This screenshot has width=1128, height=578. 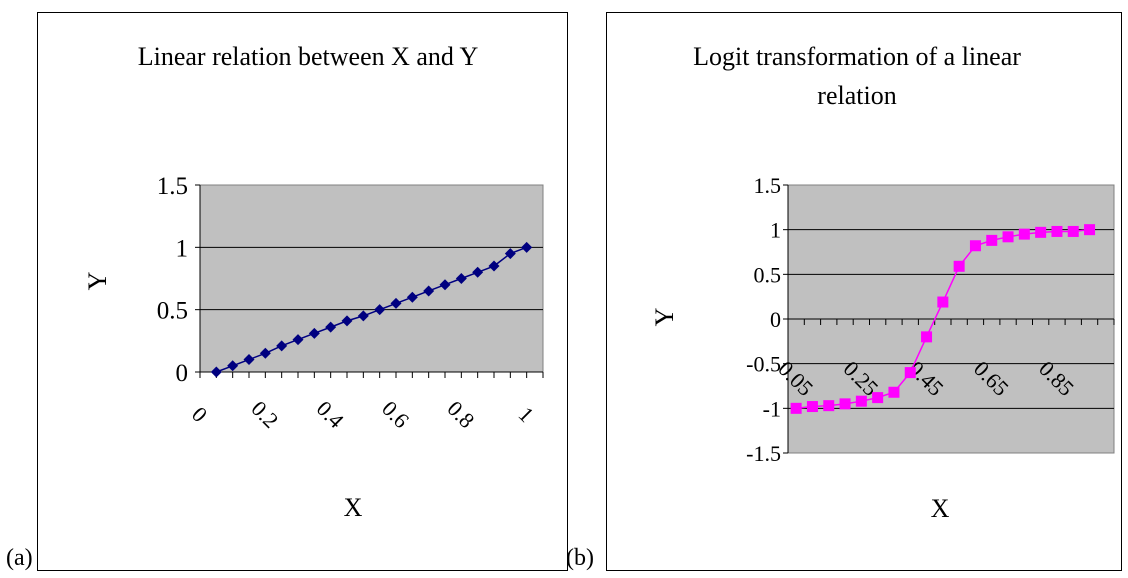 What do you see at coordinates (199, 414) in the screenshot?
I see `x-tick-label: 0` at bounding box center [199, 414].